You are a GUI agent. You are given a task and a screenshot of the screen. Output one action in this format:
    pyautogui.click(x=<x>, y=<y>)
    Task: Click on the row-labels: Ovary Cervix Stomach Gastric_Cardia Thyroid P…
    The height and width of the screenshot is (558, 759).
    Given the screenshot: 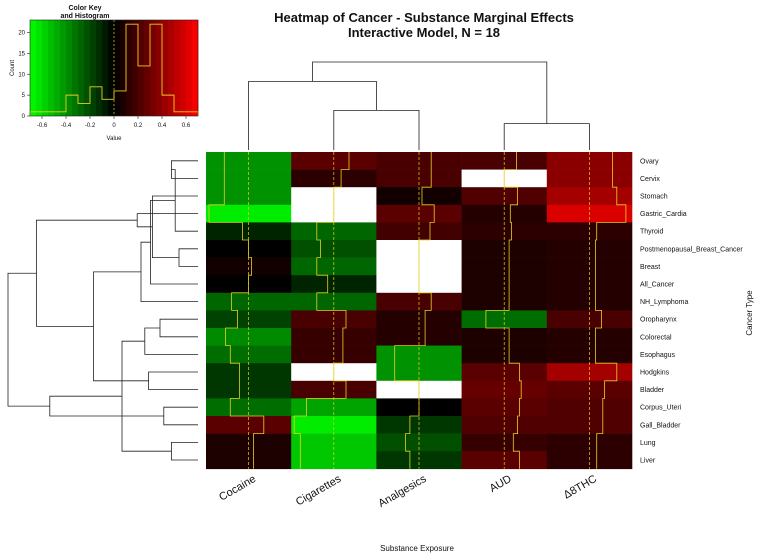 What is the action you would take?
    pyautogui.click(x=691, y=311)
    